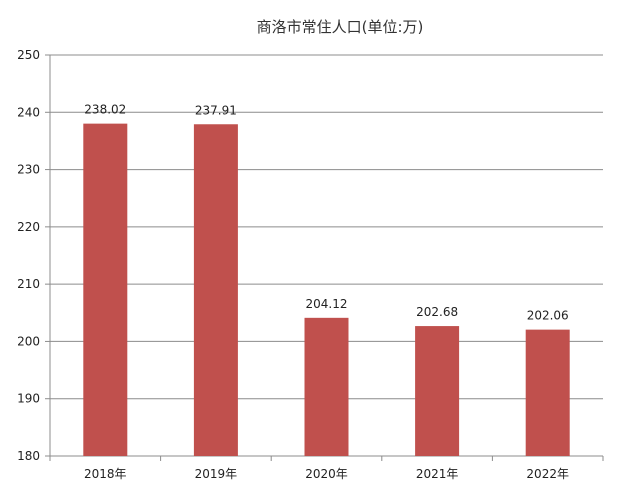  What do you see at coordinates (327, 304) in the screenshot?
I see `data-label: 204.12` at bounding box center [327, 304].